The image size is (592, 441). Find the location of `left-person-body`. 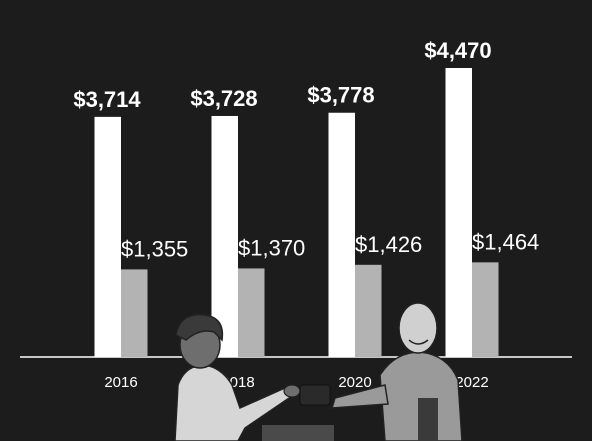

left-person-body is located at coordinates (234, 402).